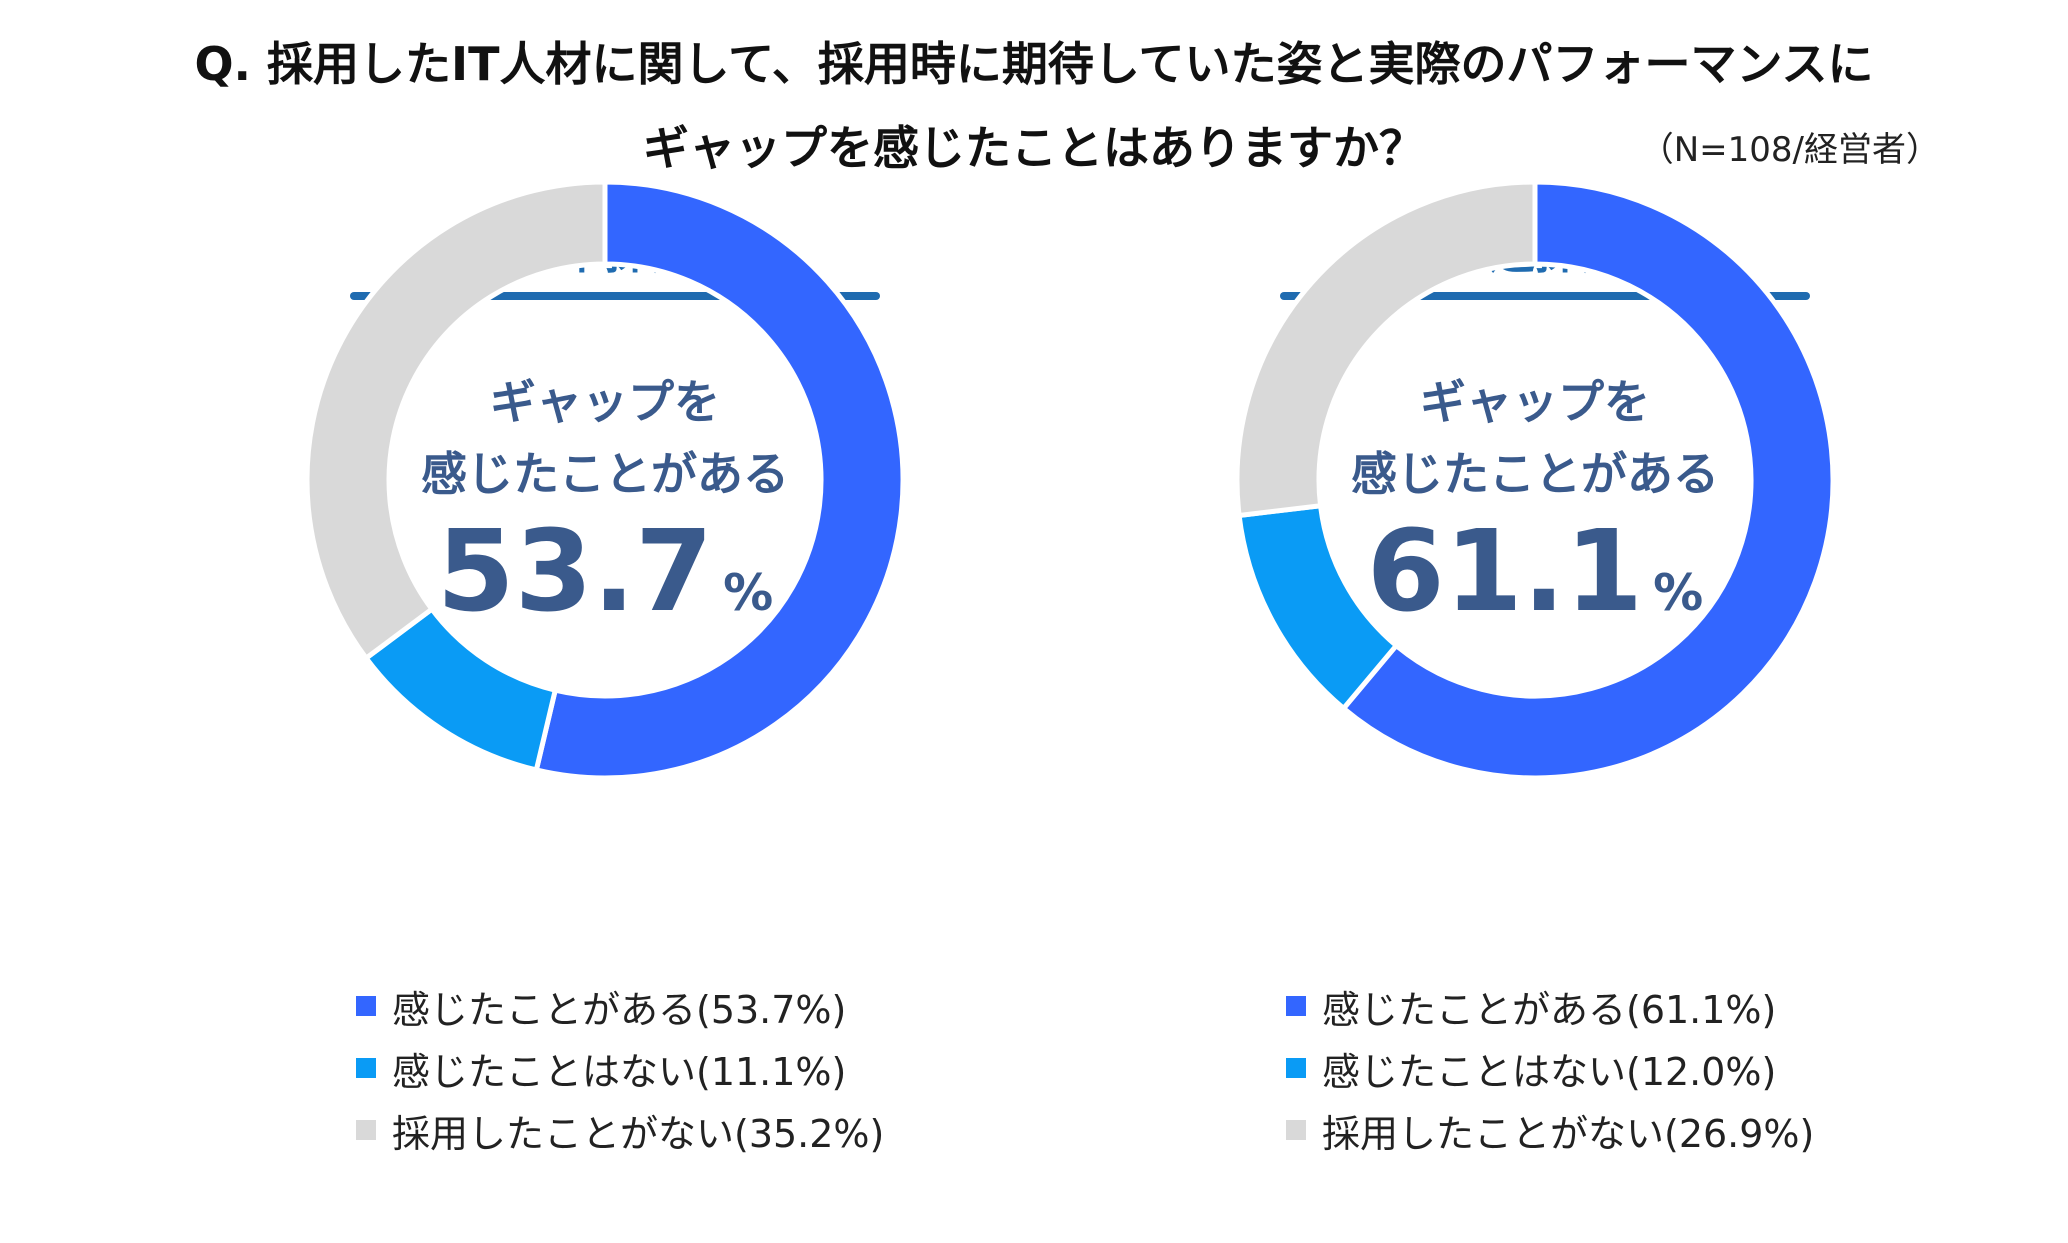  Describe the element at coordinates (619, 1071) in the screenshot. I see `legend-label: 感じたことはない(11.1%)` at that location.